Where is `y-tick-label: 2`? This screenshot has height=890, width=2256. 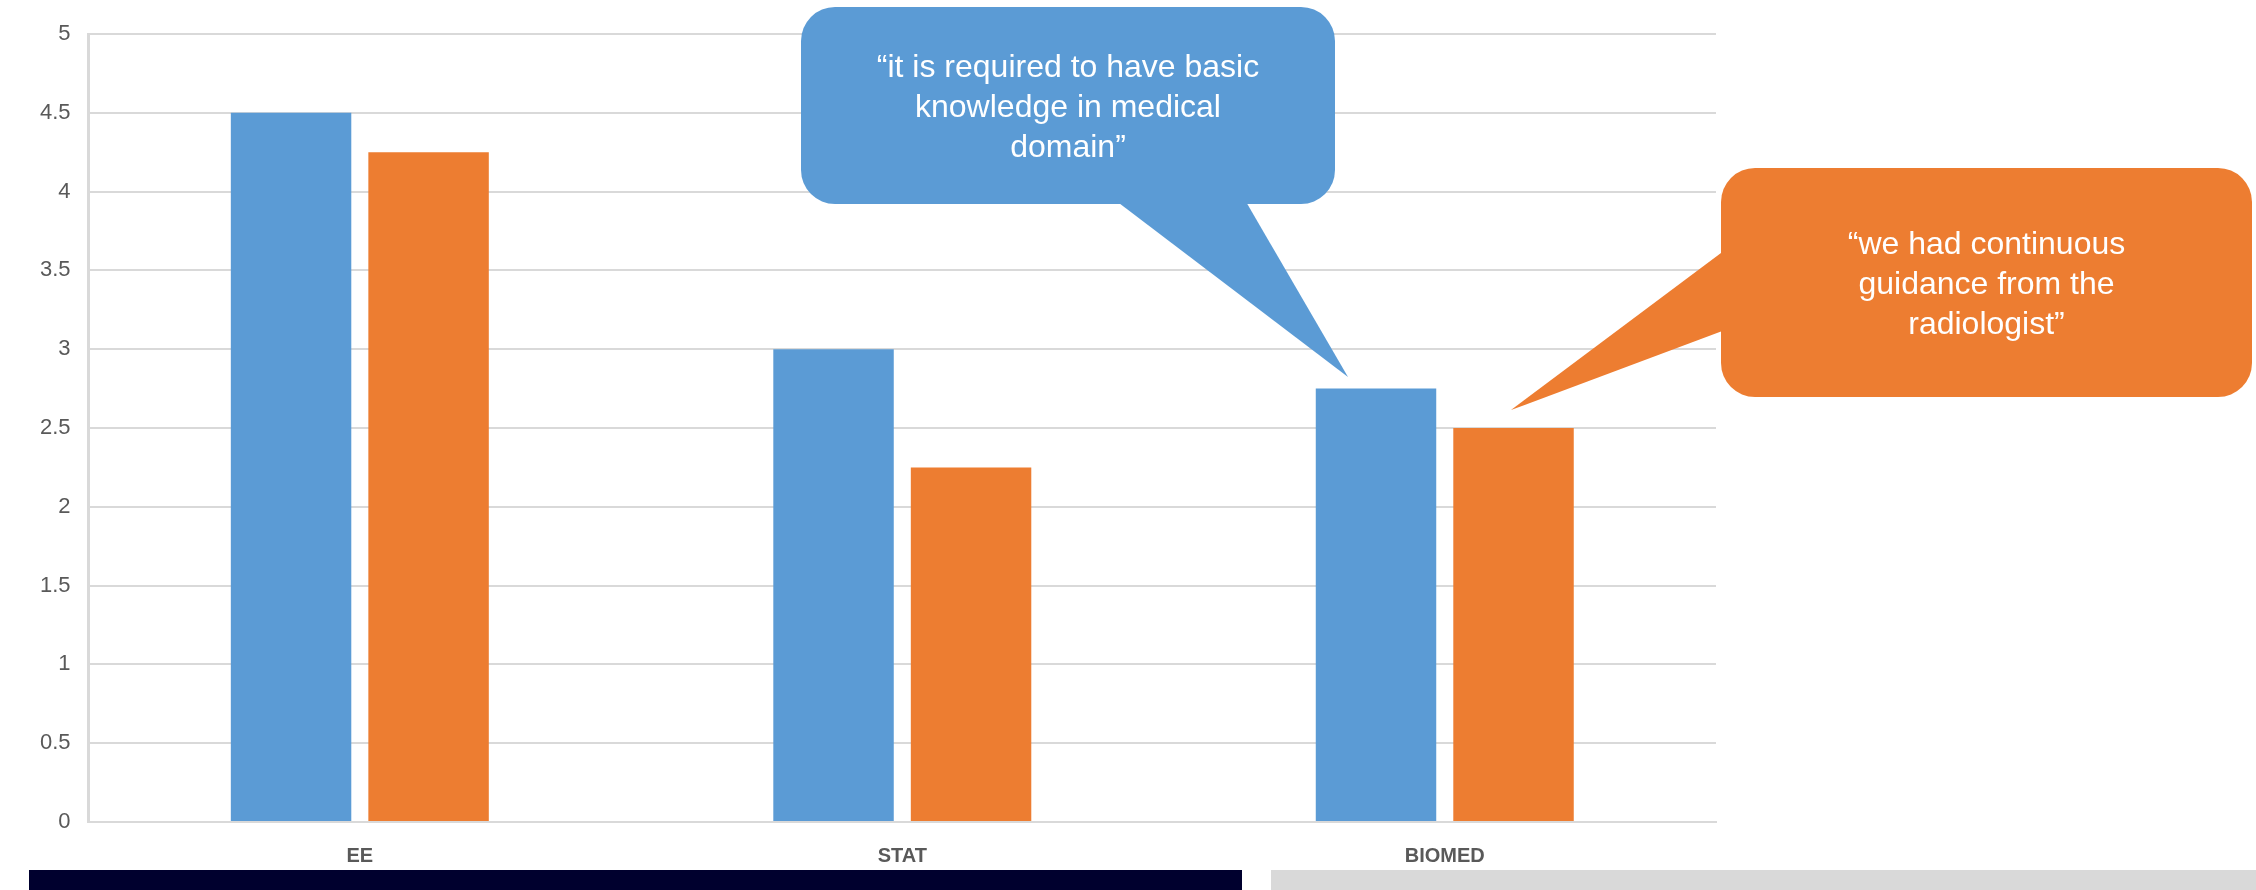
y-tick-label: 2 is located at coordinates (64, 505).